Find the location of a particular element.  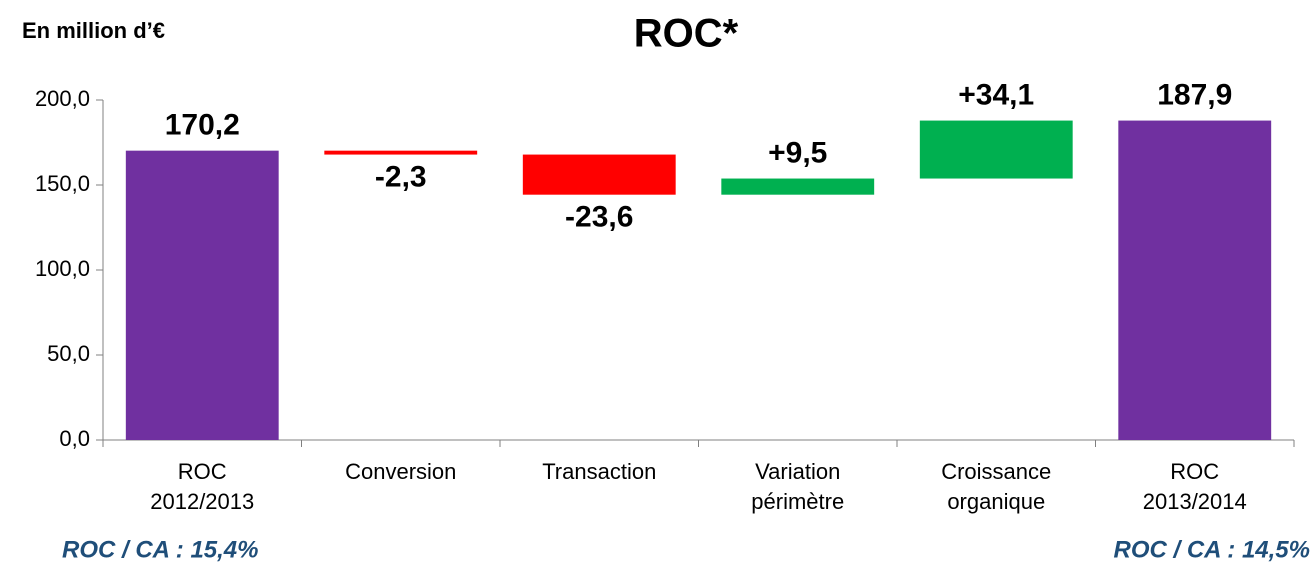

value-label: +34,1 is located at coordinates (996, 94).